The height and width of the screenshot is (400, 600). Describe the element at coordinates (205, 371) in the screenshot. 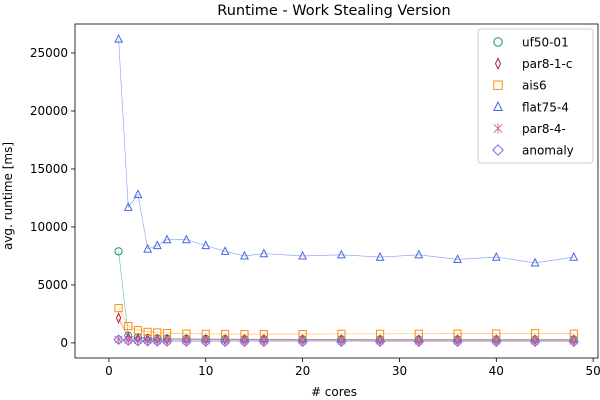

I see `x-tick-label: 10` at that location.